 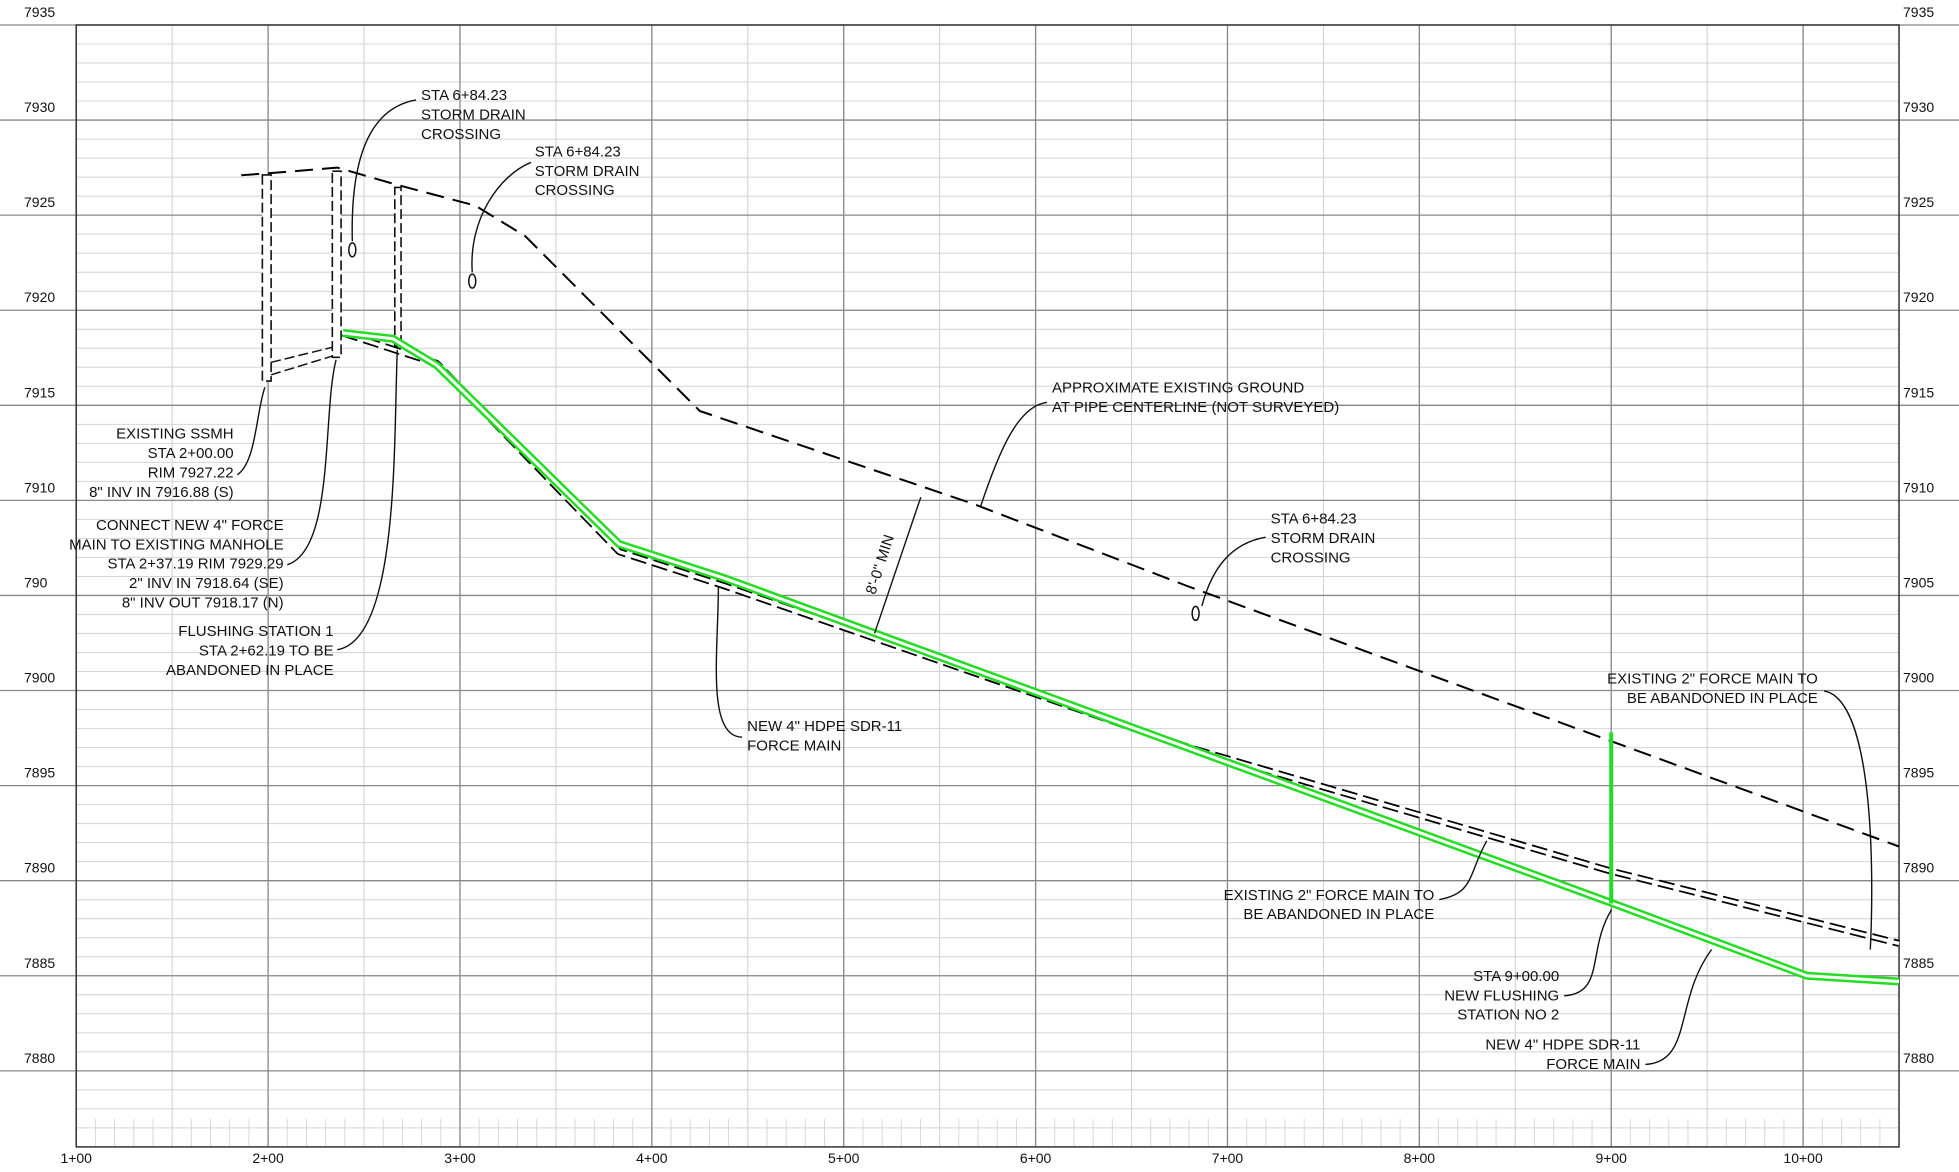 What do you see at coordinates (39, 107) in the screenshot?
I see `y-tick-label: 7930` at bounding box center [39, 107].